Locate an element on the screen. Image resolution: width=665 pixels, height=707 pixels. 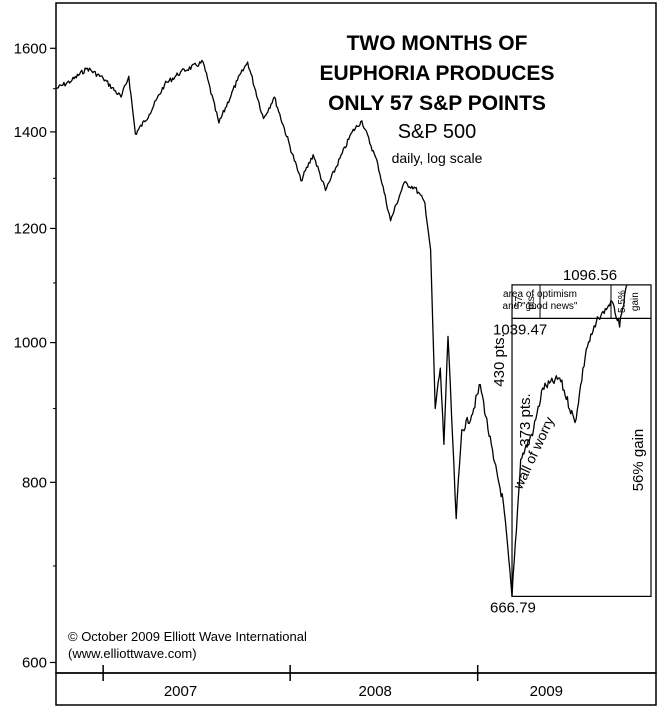
chart-subtitle: S&P 500 is located at coordinates (437, 132).